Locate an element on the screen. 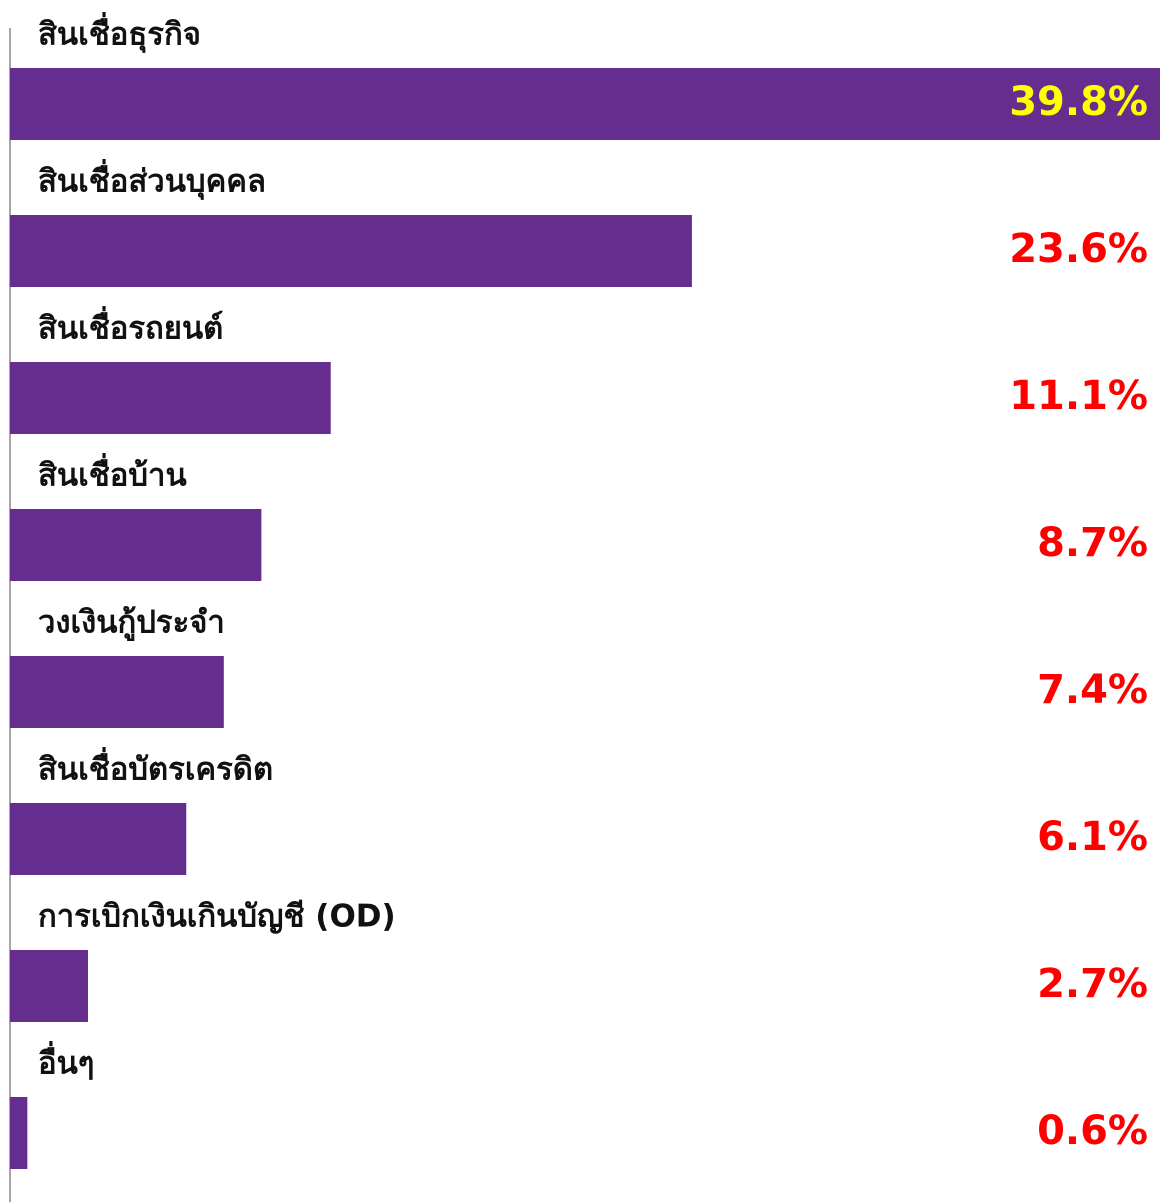 This screenshot has height=1202, width=1160. category-label: สินเชื่อส่วนบุคคล is located at coordinates (152, 180).